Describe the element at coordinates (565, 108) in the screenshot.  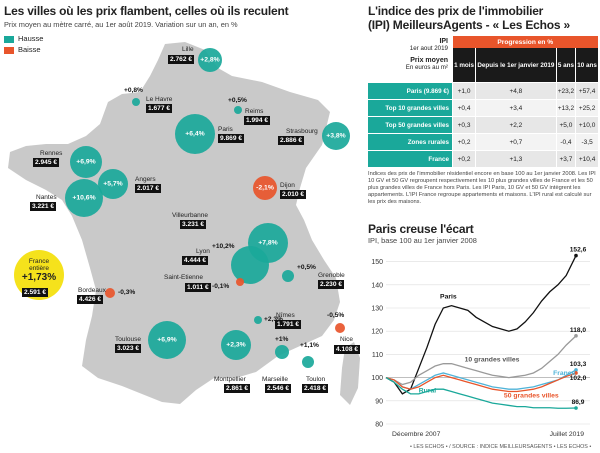
I see `ipi-cell: +13,2` at that location.